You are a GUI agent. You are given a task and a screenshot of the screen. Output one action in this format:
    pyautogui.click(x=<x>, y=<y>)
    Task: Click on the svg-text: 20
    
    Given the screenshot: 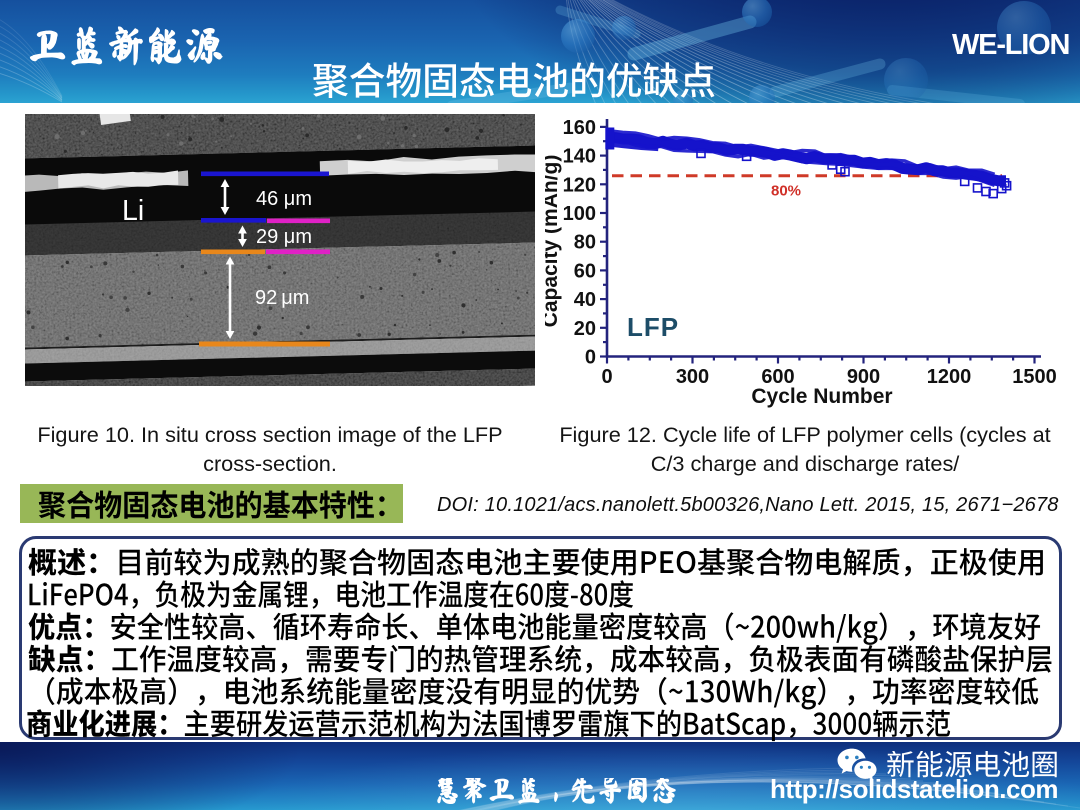 What is the action you would take?
    pyautogui.click(x=585, y=329)
    